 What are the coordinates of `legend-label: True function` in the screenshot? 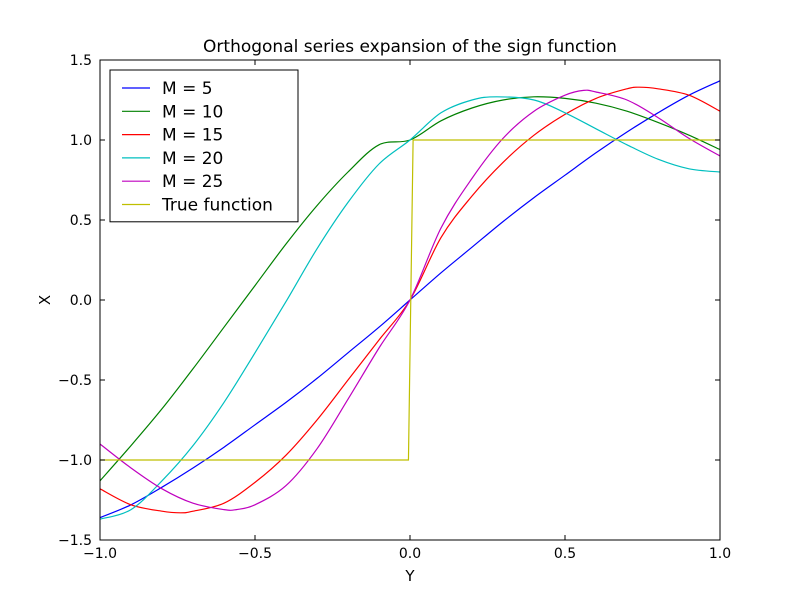 It's located at (217, 206).